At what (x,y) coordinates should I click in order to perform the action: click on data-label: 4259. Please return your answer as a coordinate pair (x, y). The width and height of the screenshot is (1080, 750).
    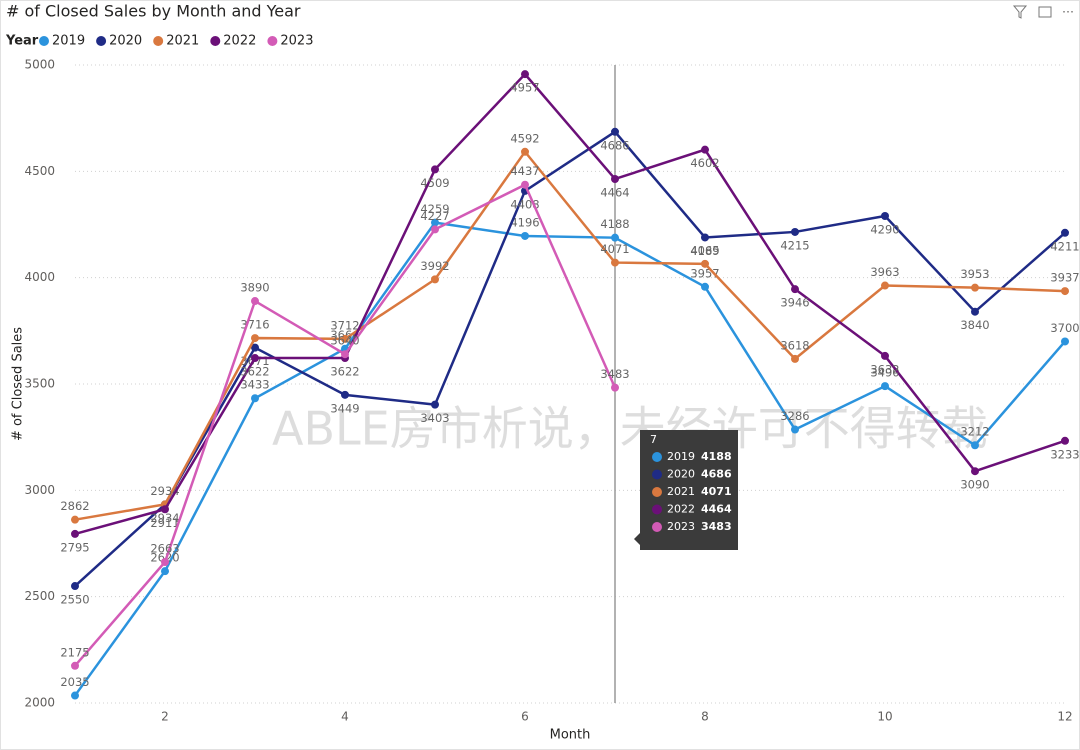
    Looking at the image, I should click on (434, 209).